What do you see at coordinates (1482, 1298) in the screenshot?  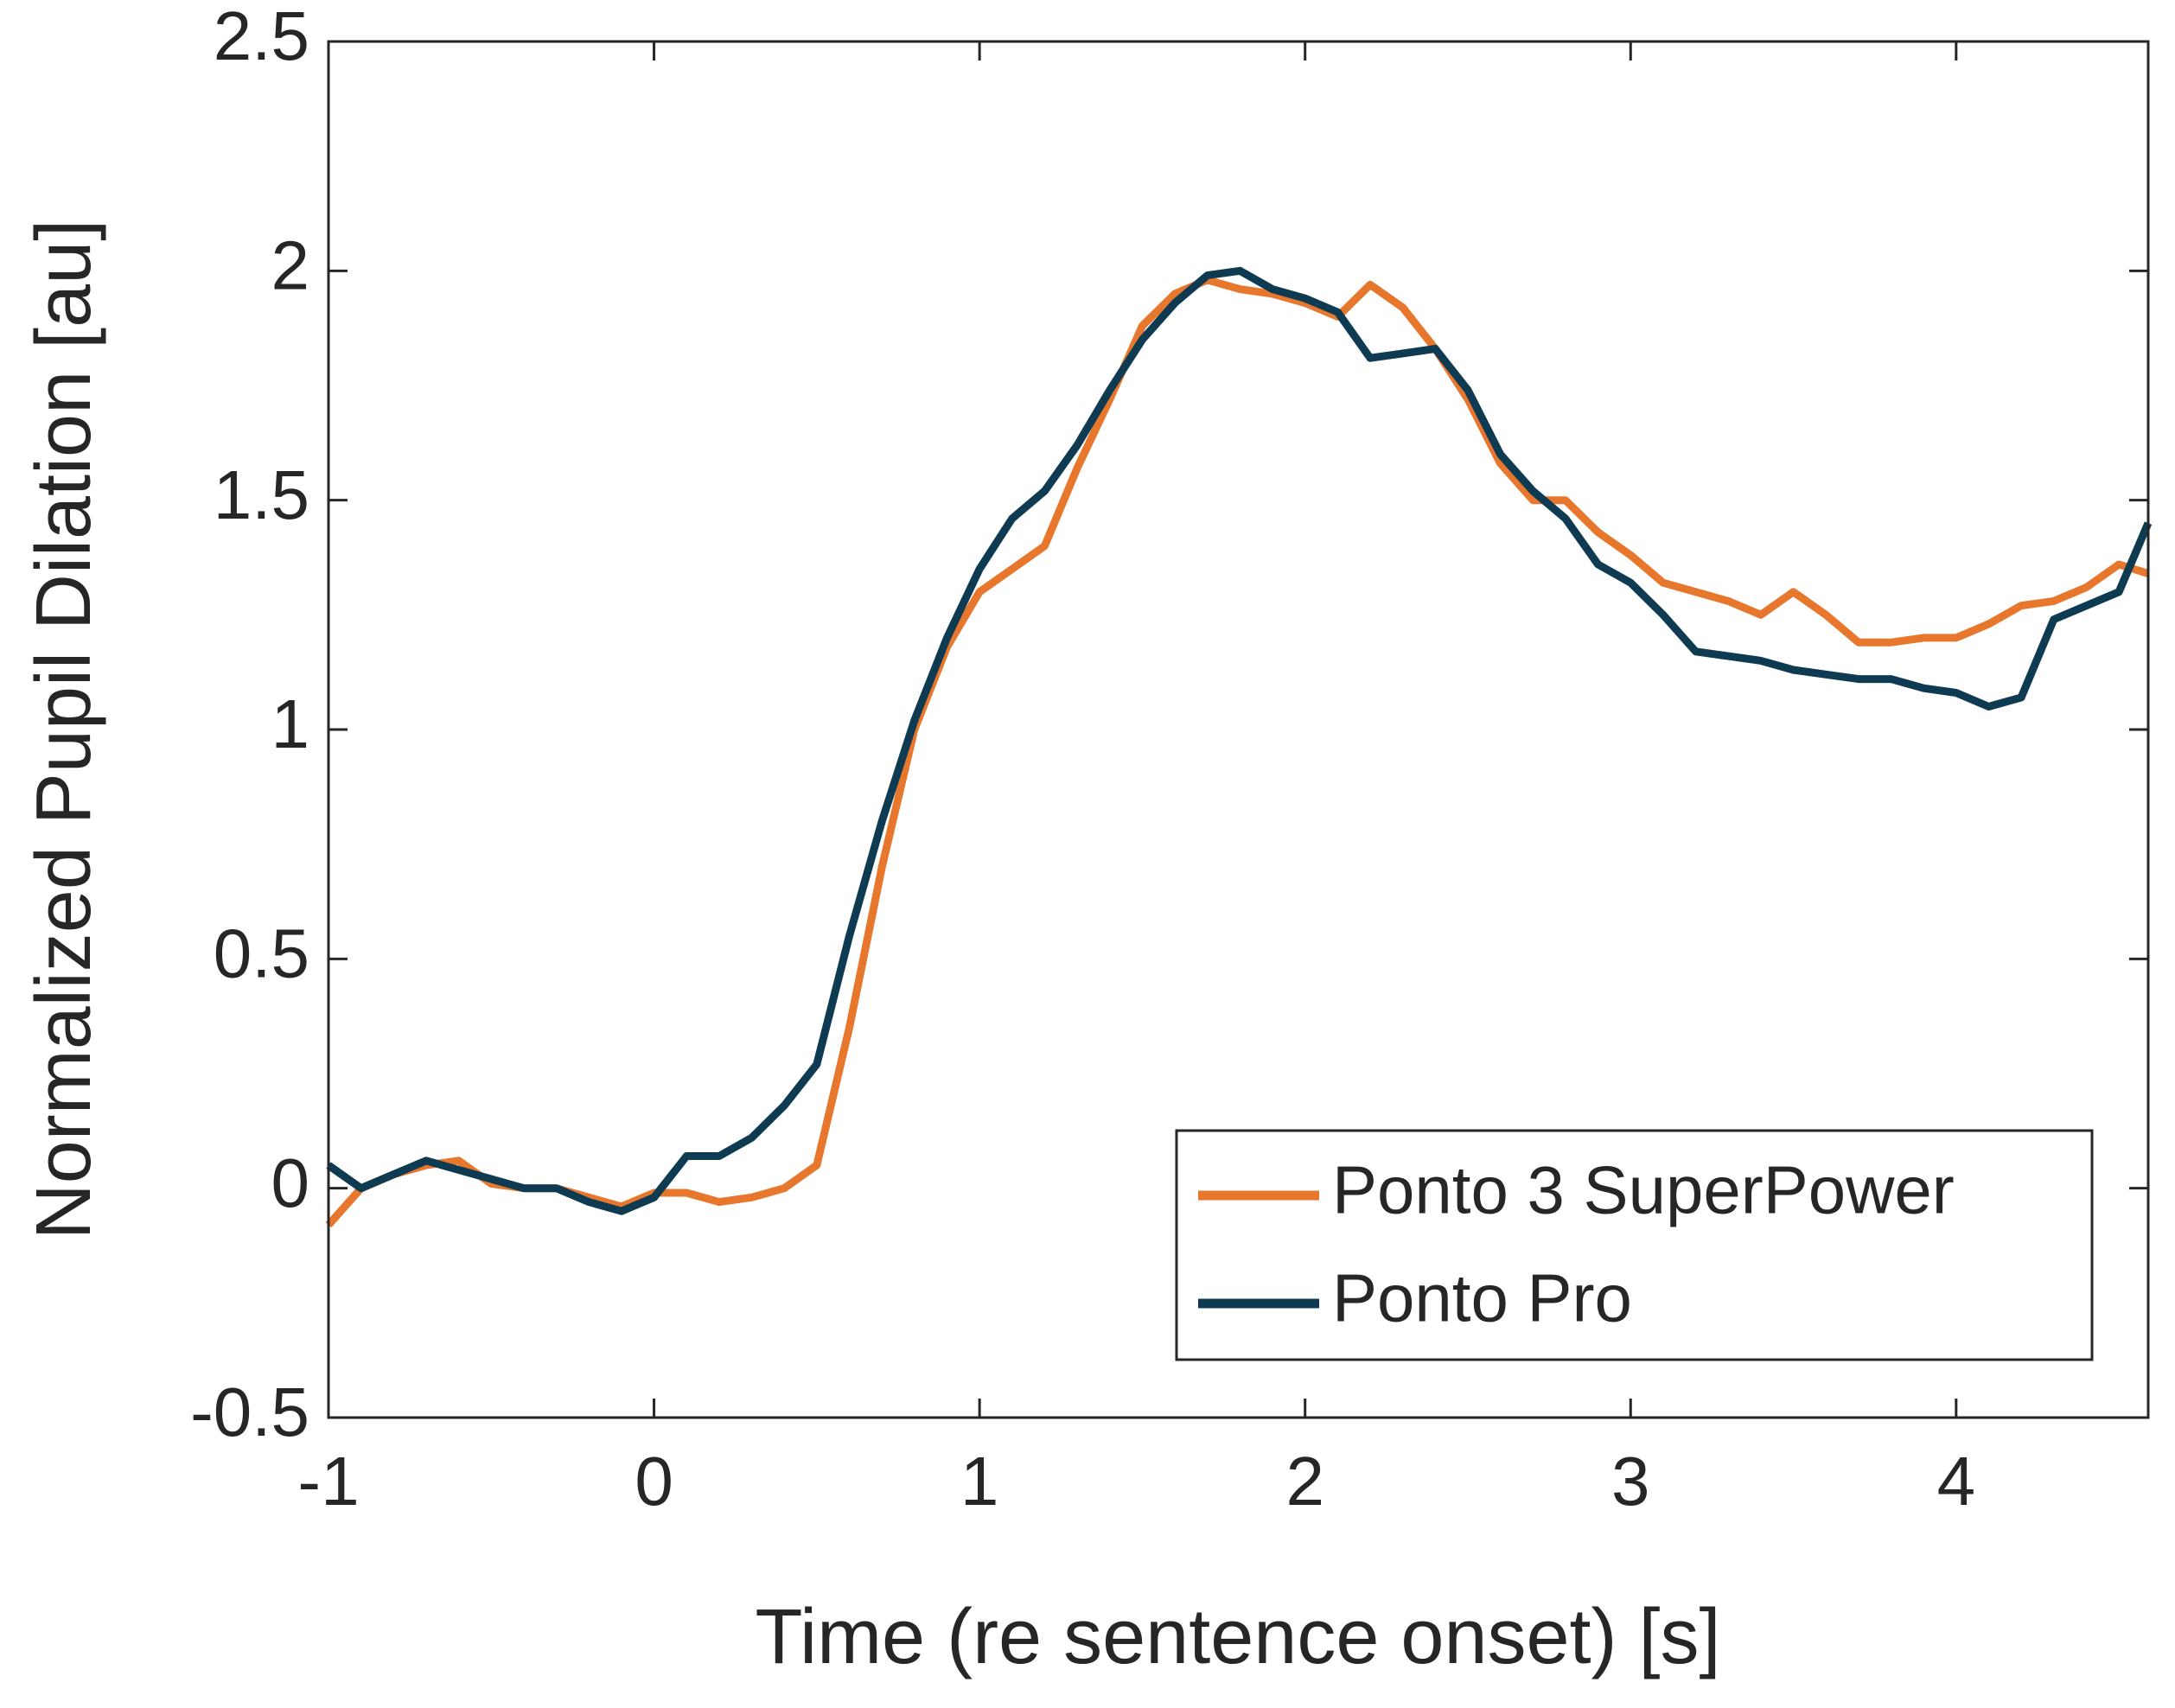 I see `legend-label: Ponto Pro` at bounding box center [1482, 1298].